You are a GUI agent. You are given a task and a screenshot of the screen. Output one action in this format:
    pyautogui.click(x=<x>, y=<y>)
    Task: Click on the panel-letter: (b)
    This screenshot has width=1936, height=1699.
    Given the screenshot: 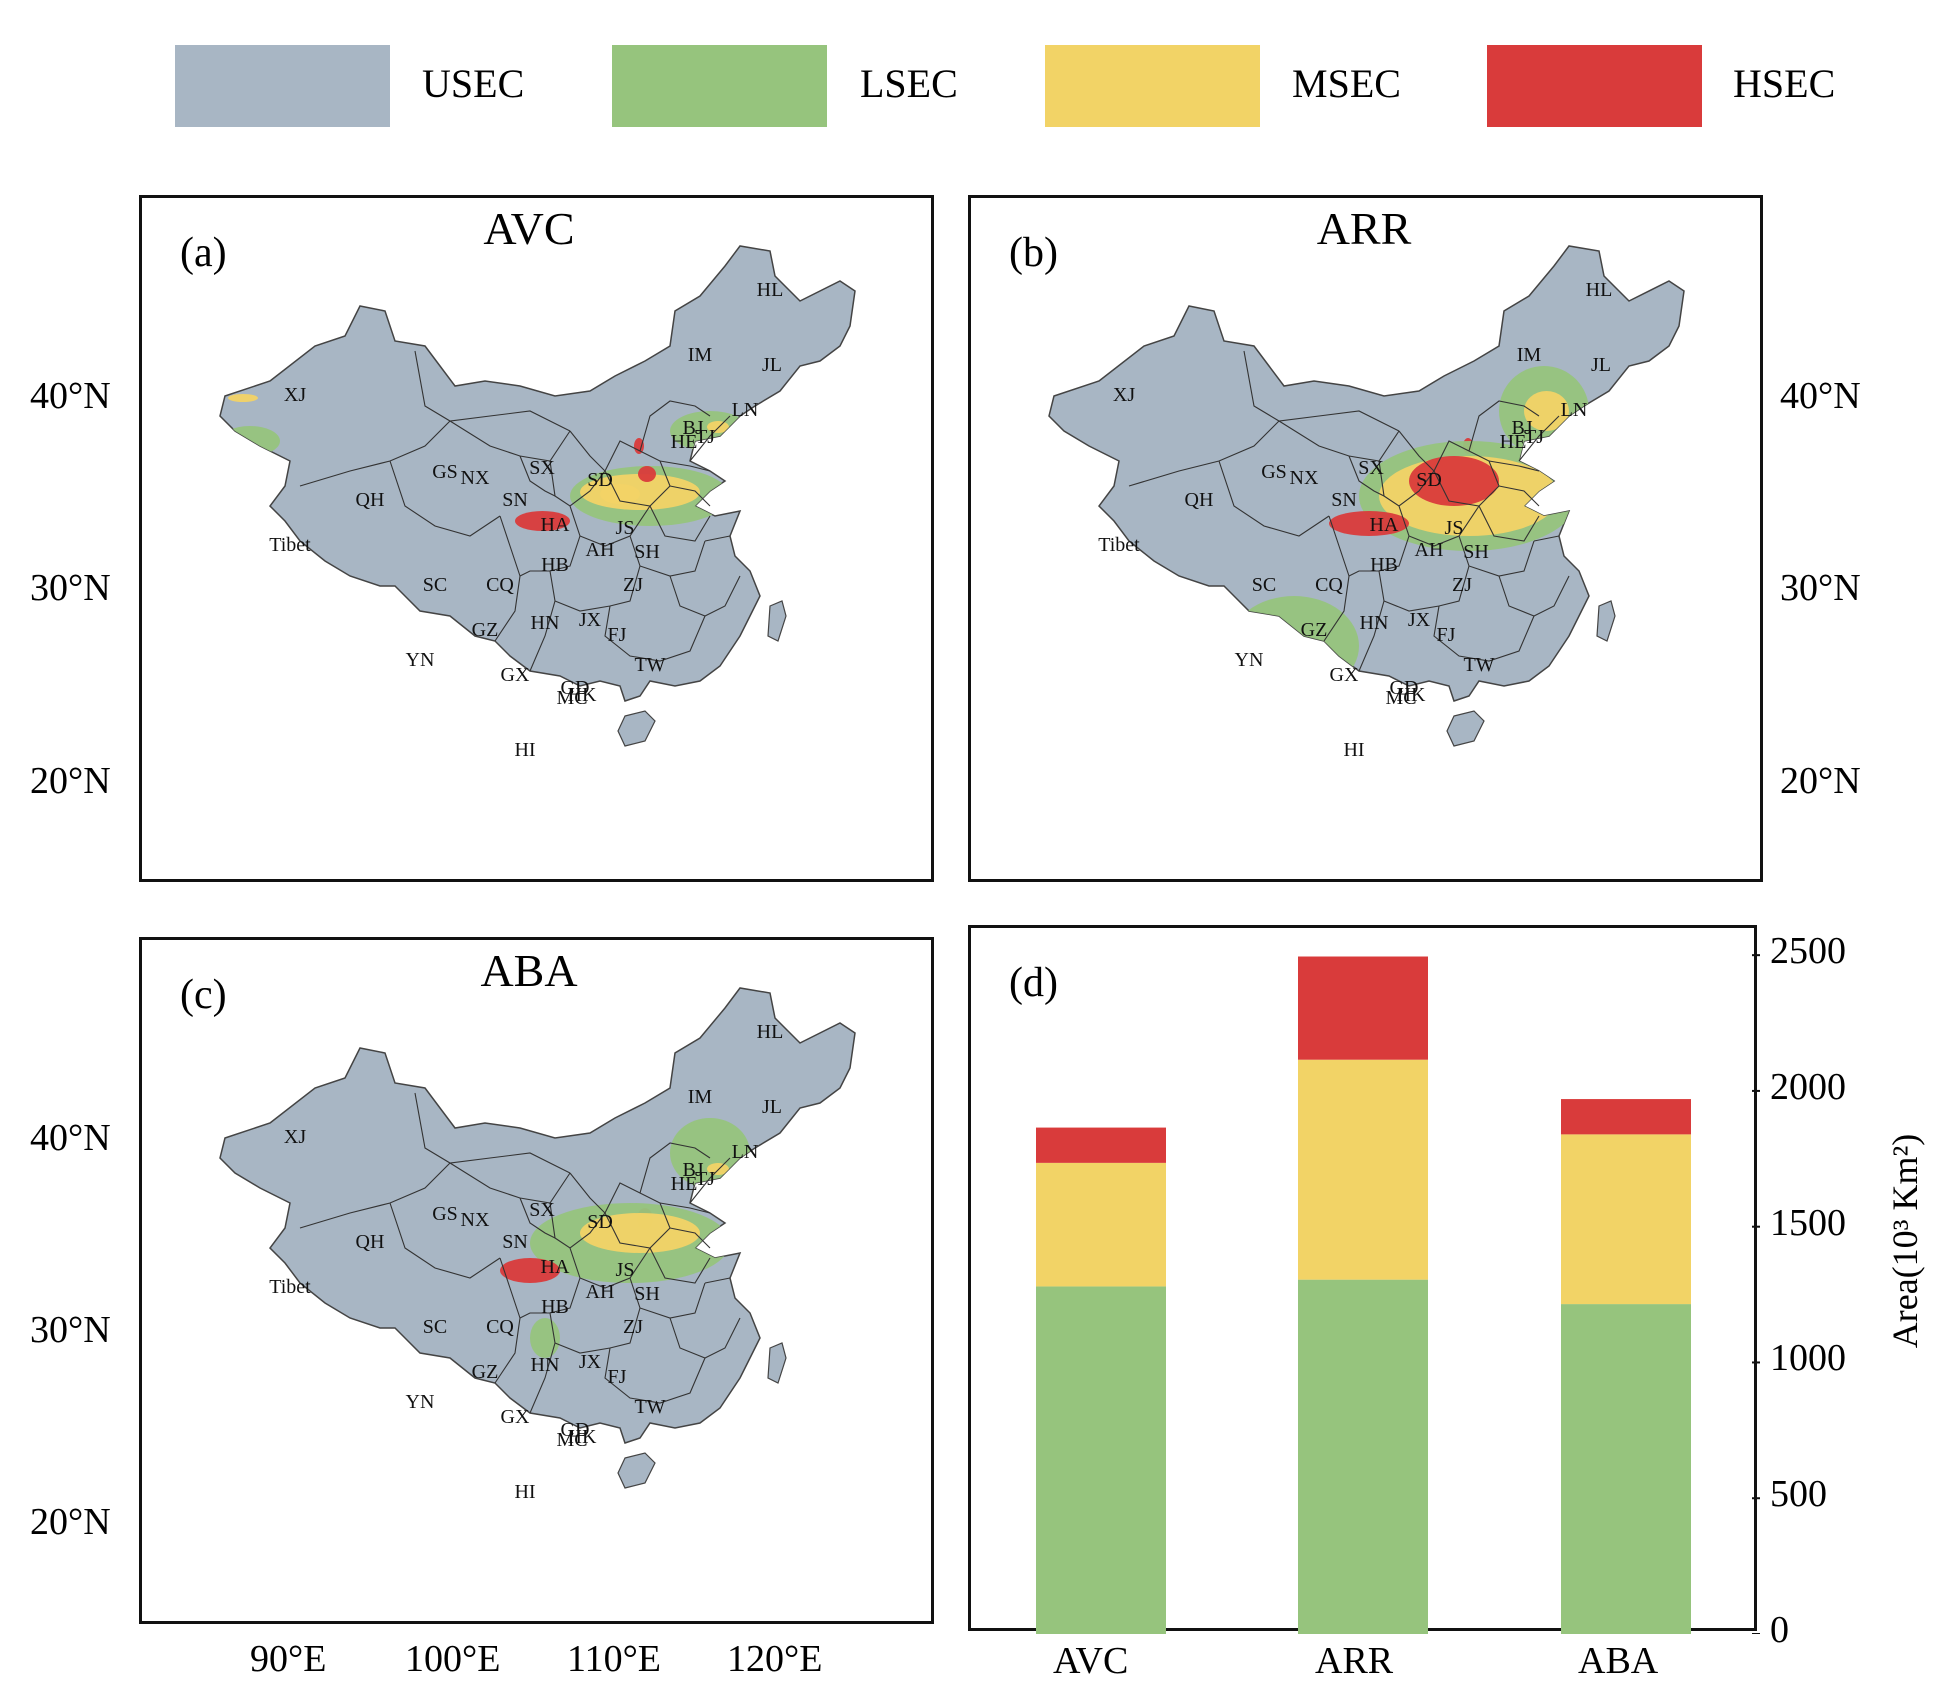 What is the action you would take?
    pyautogui.click(x=1033, y=253)
    